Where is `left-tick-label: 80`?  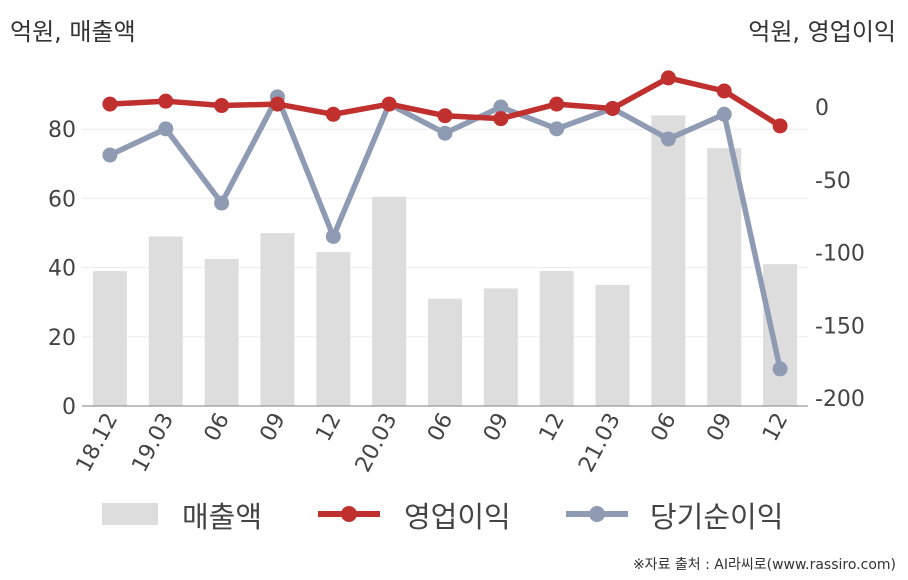
left-tick-label: 80 is located at coordinates (62, 130).